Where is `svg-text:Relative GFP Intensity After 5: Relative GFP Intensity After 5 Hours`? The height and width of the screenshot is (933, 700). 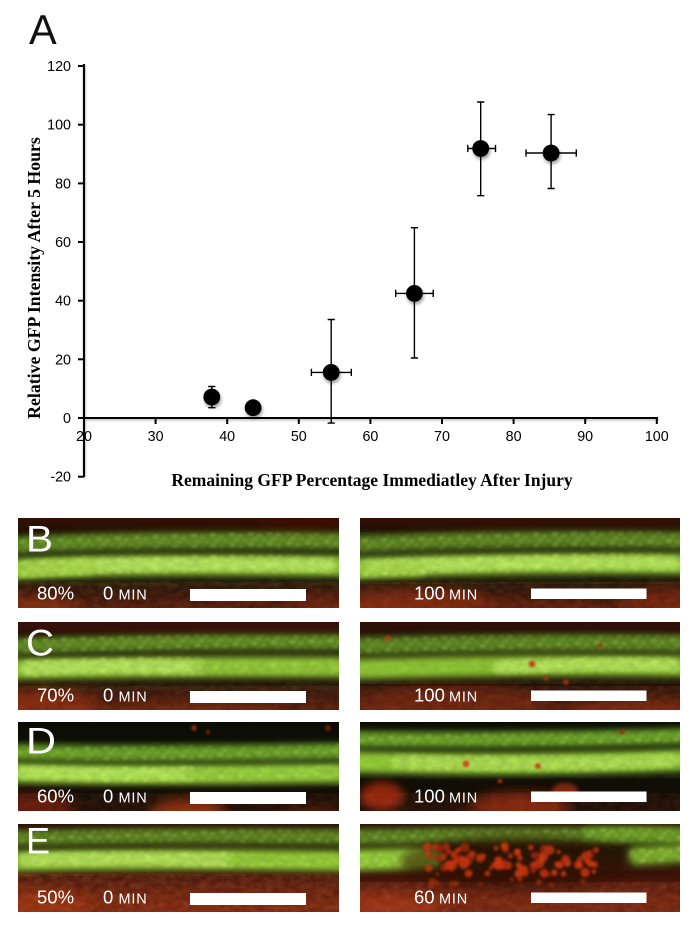
svg-text:Relative GFP Intensity After 5: Relative GFP Intensity After 5 Hours is located at coordinates (34, 278).